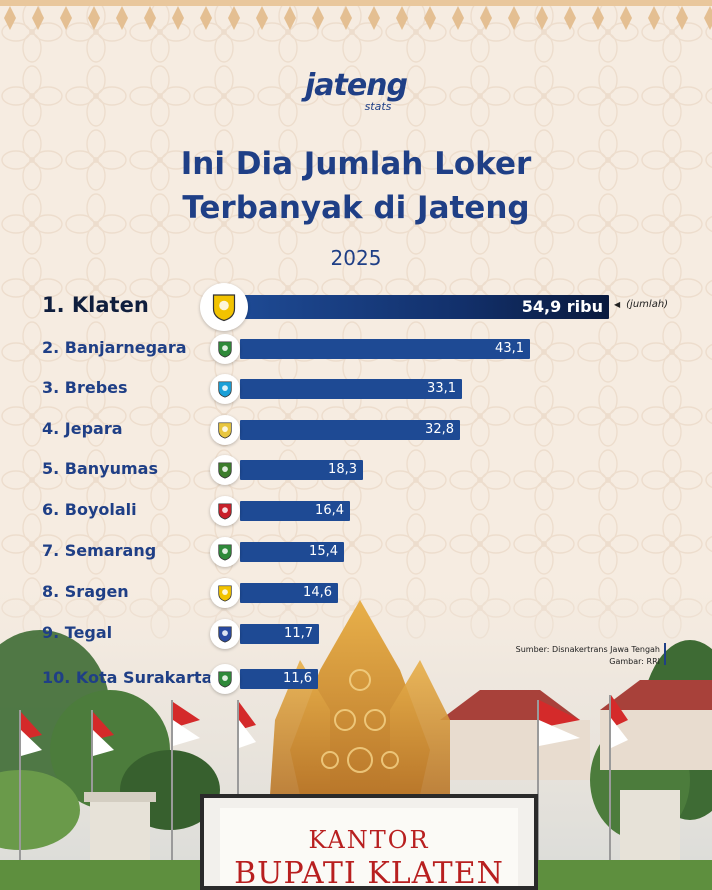  What do you see at coordinates (634, 661) in the screenshot?
I see `image-credit-text: Gambar: RRI` at bounding box center [634, 661].